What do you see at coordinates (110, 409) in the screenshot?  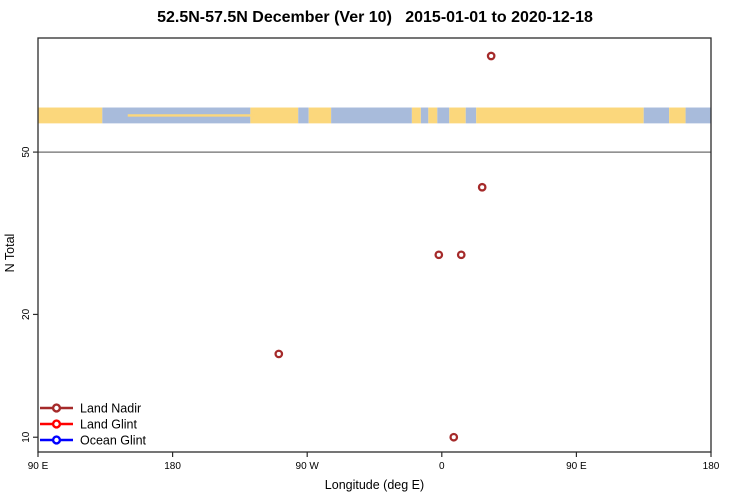 I see `legend-label-land-nadir: Land Nadir` at bounding box center [110, 409].